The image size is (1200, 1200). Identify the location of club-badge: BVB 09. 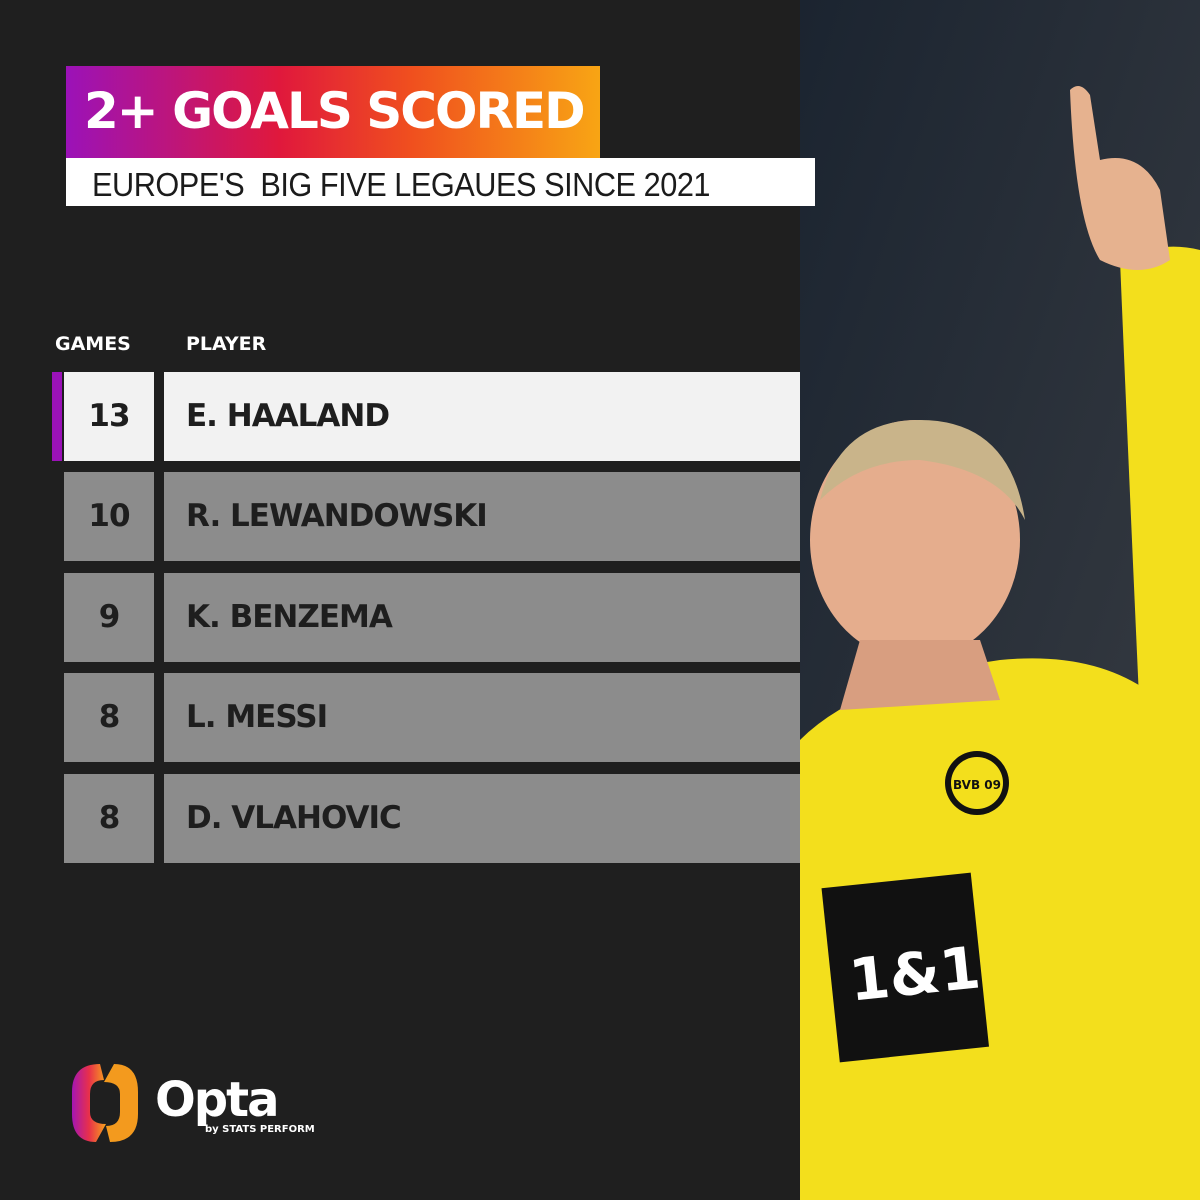
(977, 783).